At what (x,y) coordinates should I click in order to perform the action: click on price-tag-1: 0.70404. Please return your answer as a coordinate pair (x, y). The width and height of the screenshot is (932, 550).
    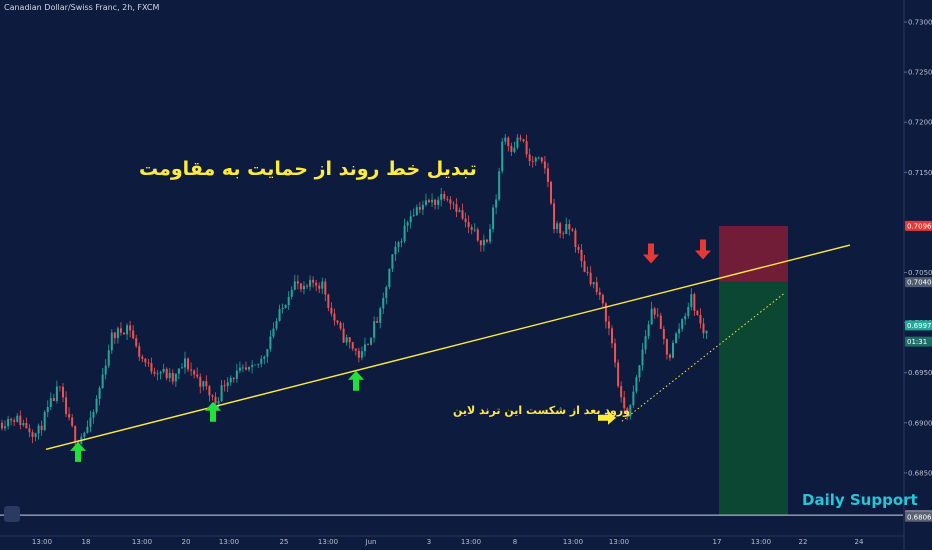
    Looking at the image, I should click on (919, 283).